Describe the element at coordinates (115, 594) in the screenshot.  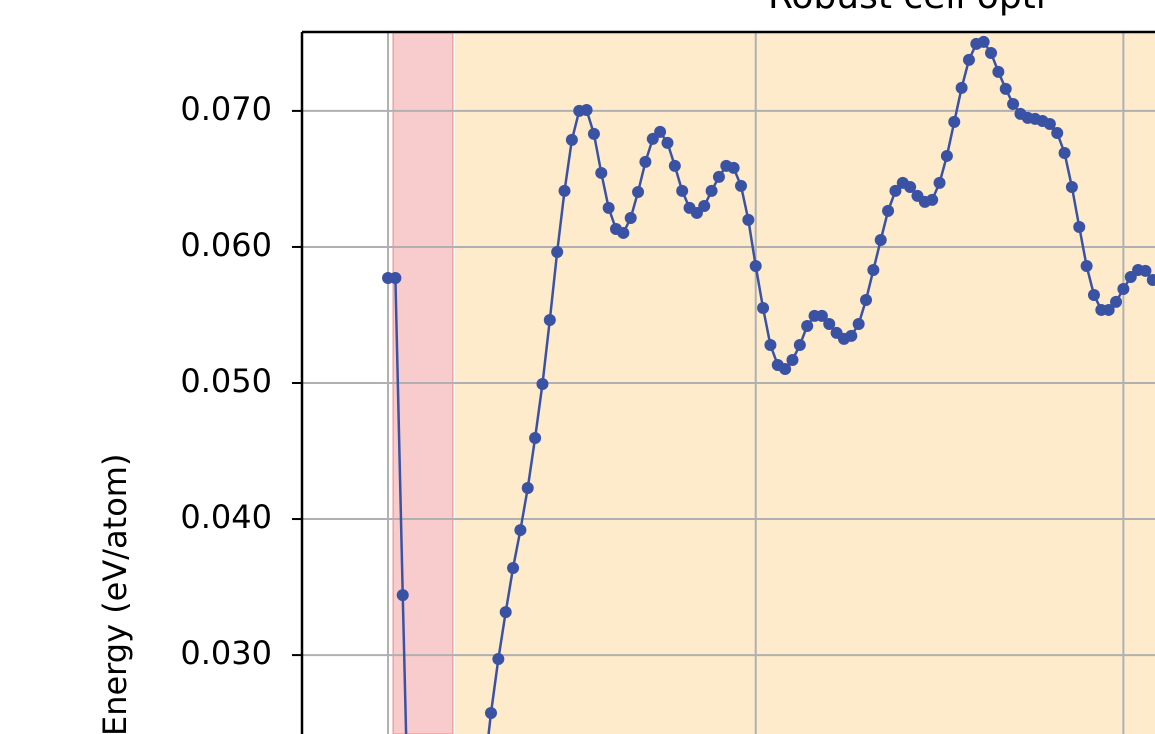
I see `y-axis-label: Energy (eV/atom)` at that location.